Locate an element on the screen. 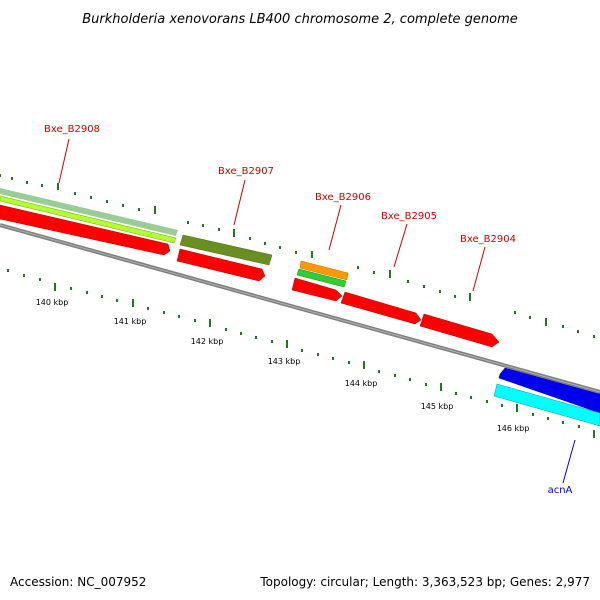 The height and width of the screenshot is (600, 600). feature-pale-green is located at coordinates (89, 212).